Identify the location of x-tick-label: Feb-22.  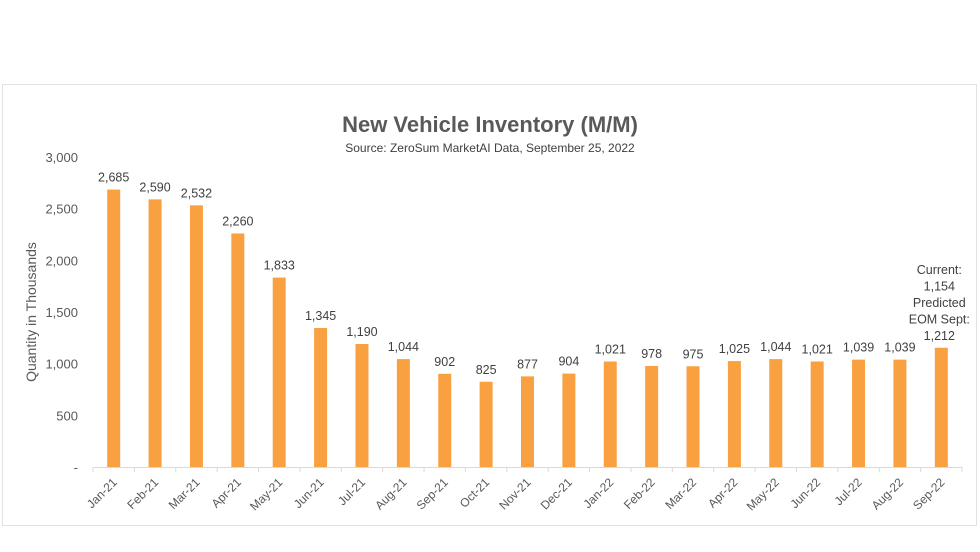
(639, 493).